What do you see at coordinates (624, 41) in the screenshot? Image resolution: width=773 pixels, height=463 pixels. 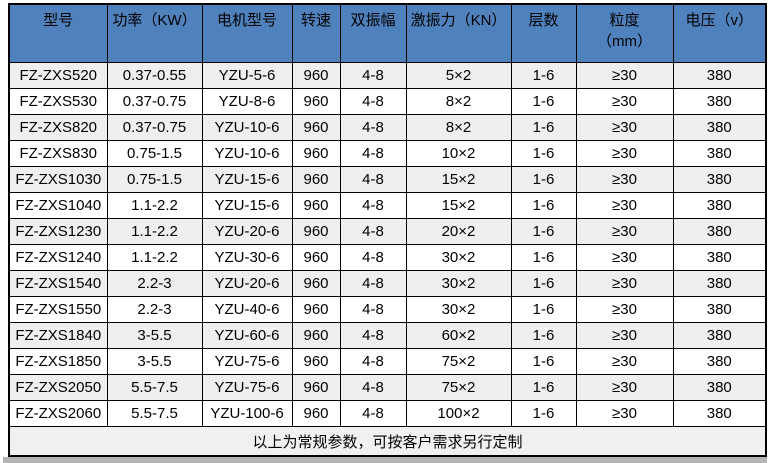 I see `column-header-sublabel: （mm）` at bounding box center [624, 41].